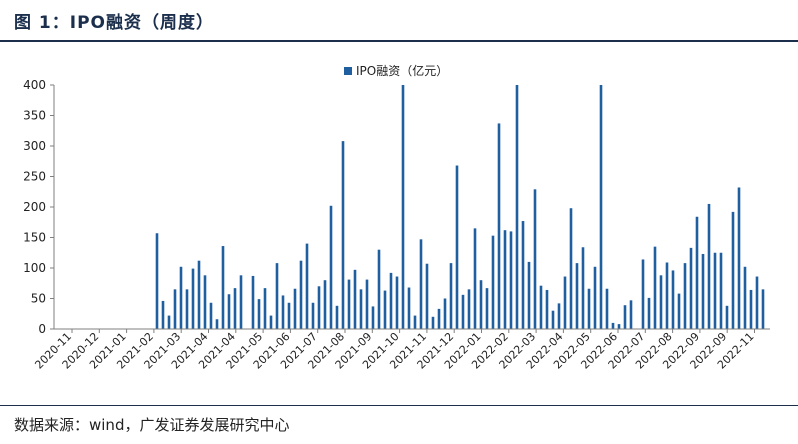 This screenshot has width=798, height=444. I want to click on y-tick-label: 150, so click(34, 238).